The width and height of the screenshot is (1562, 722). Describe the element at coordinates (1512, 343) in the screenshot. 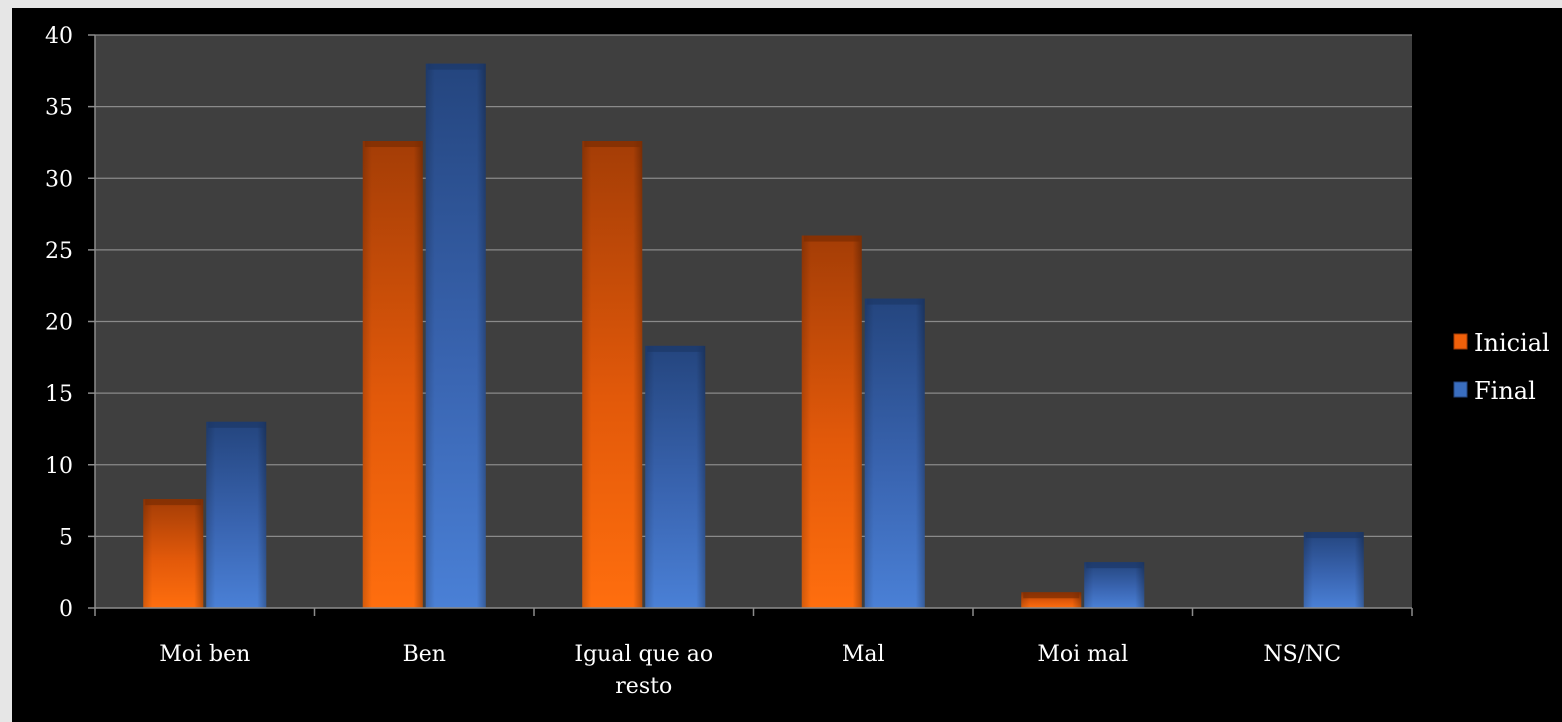

I see `legend-label: Inicial` at that location.